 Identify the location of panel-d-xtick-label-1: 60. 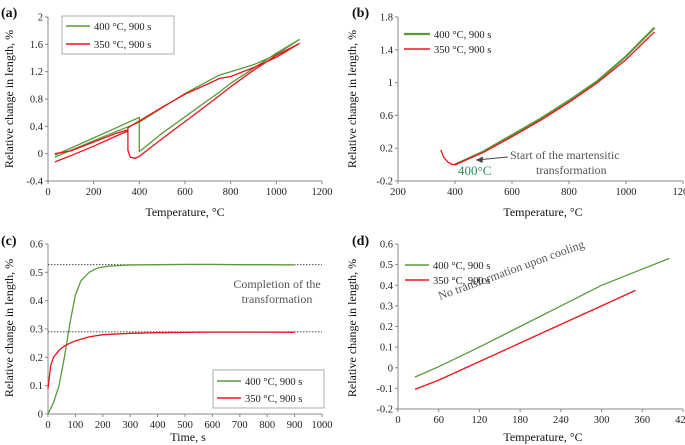
(438, 420).